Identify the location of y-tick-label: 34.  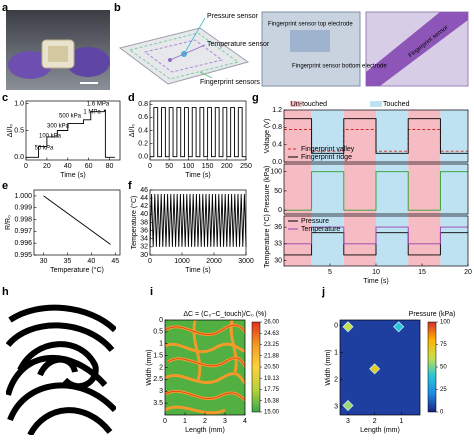
(144, 239).